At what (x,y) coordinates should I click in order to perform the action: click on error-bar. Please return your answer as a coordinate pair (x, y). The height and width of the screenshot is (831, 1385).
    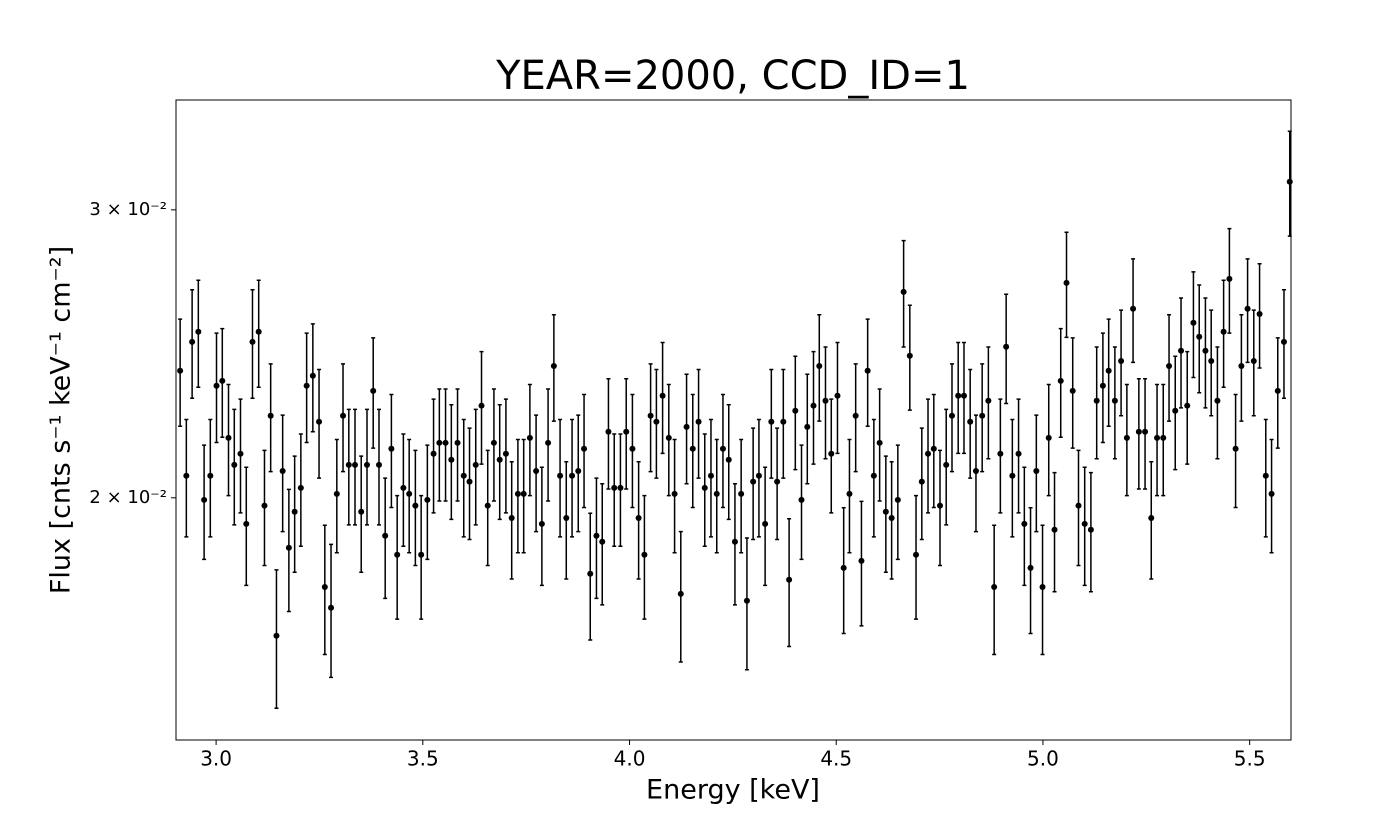
    Looking at the image, I should click on (746, 604).